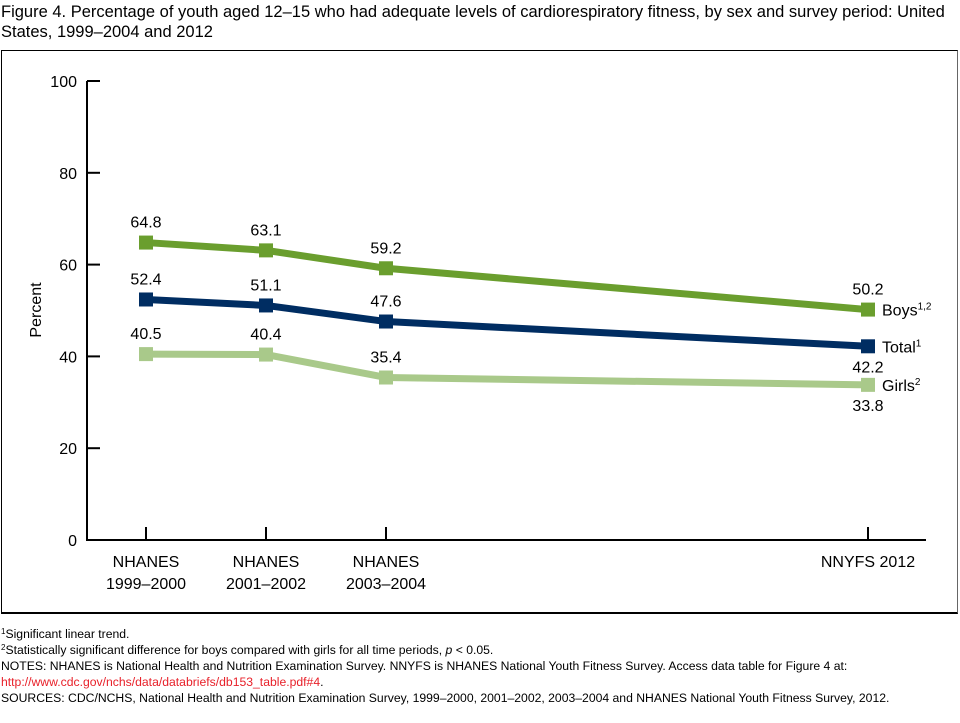 Image resolution: width=960 pixels, height=723 pixels. I want to click on y-tick-label: 40, so click(68, 357).